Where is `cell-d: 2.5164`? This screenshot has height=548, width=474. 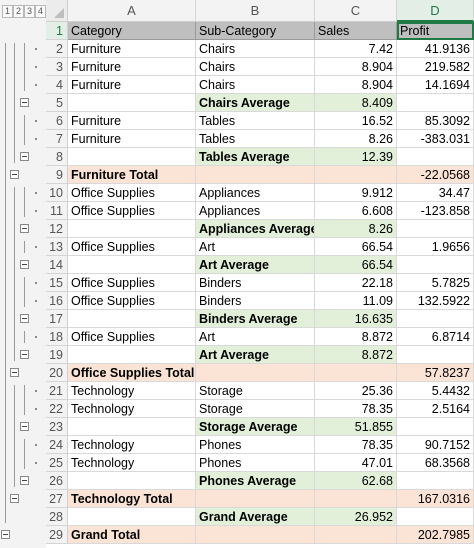
cell-d: 2.5164 is located at coordinates (435, 409).